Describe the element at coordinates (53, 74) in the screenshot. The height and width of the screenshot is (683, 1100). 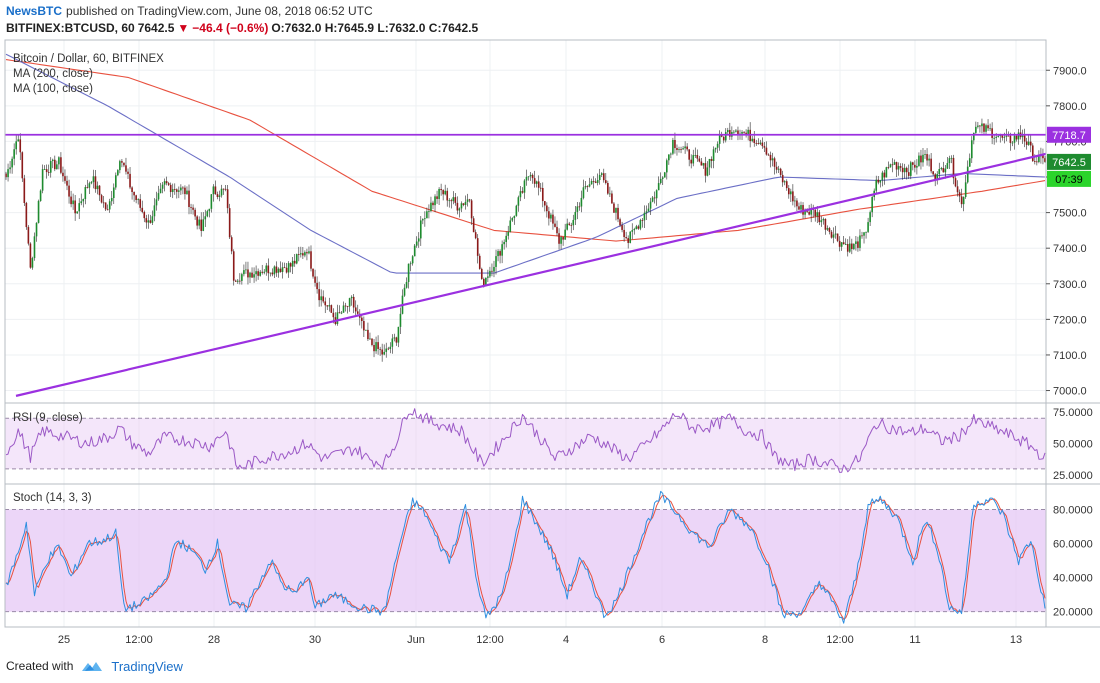
I see `ma200-legend: MA (200, close)` at that location.